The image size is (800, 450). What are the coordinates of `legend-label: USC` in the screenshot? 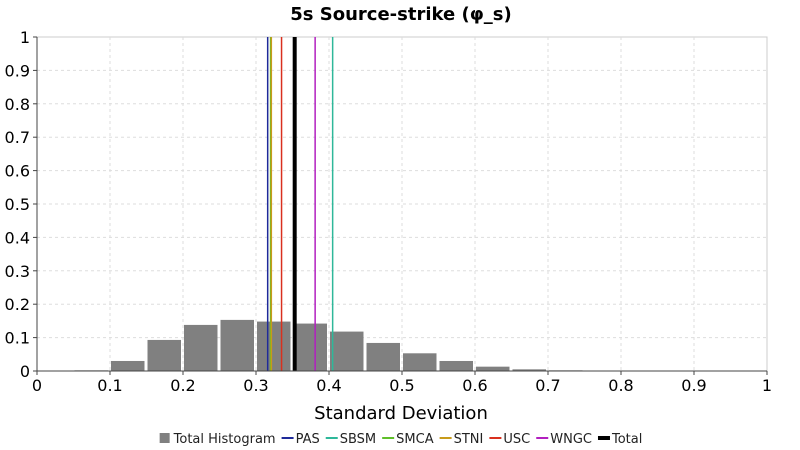 It's located at (516, 439).